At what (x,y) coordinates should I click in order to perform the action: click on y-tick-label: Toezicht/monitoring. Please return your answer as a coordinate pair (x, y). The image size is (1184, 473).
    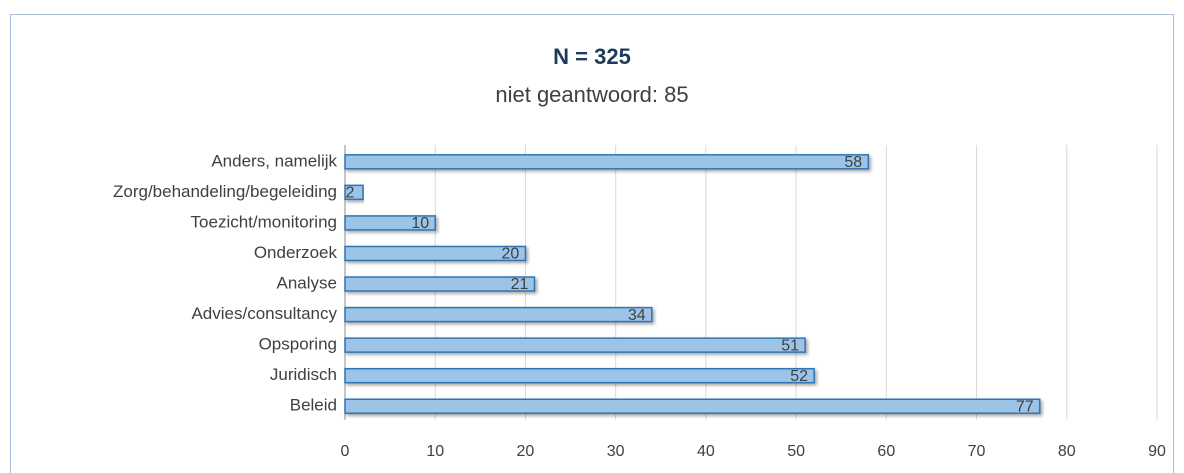
    Looking at the image, I should click on (264, 221).